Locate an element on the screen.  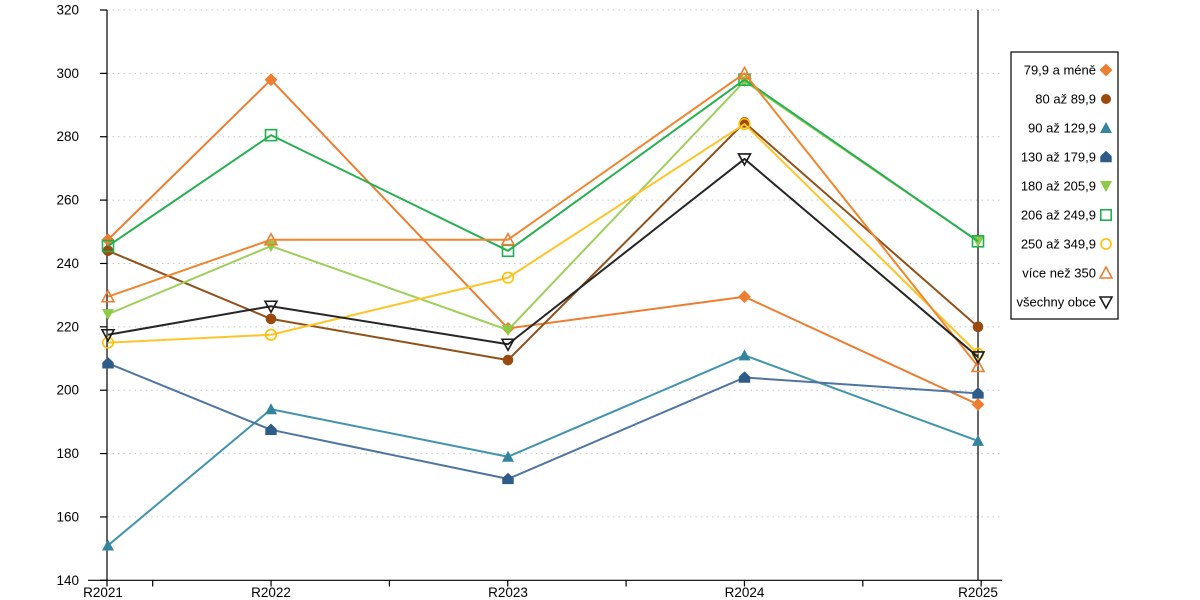
legend-item: 206 až 249,9 is located at coordinates (1067, 215).